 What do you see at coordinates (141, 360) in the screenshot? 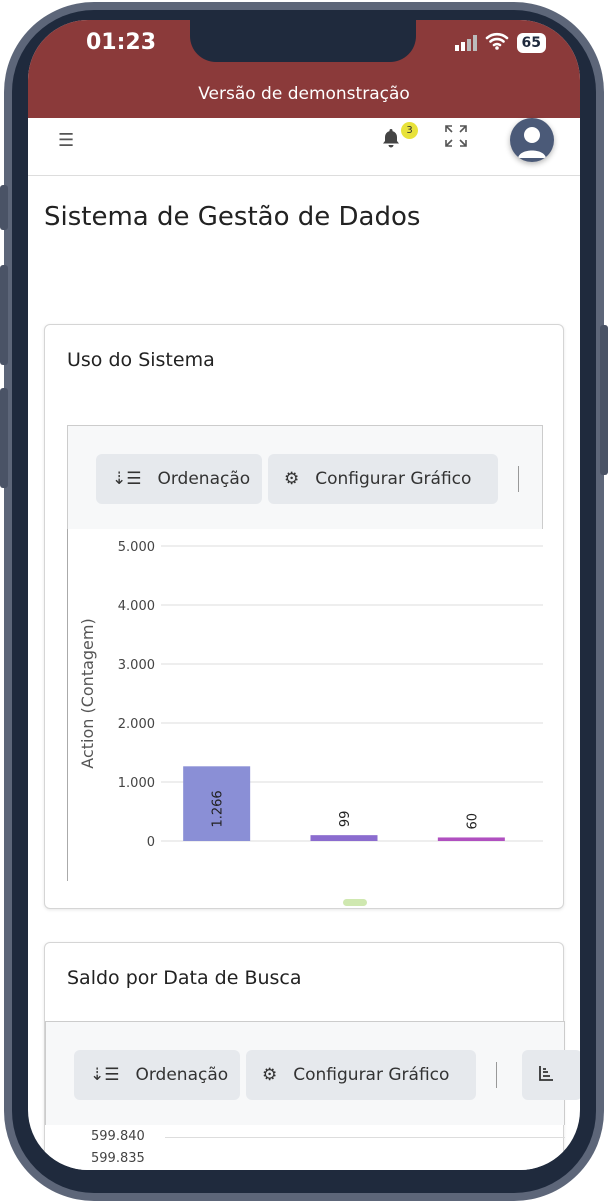
I see `card-title: Uso do Sistema` at bounding box center [141, 360].